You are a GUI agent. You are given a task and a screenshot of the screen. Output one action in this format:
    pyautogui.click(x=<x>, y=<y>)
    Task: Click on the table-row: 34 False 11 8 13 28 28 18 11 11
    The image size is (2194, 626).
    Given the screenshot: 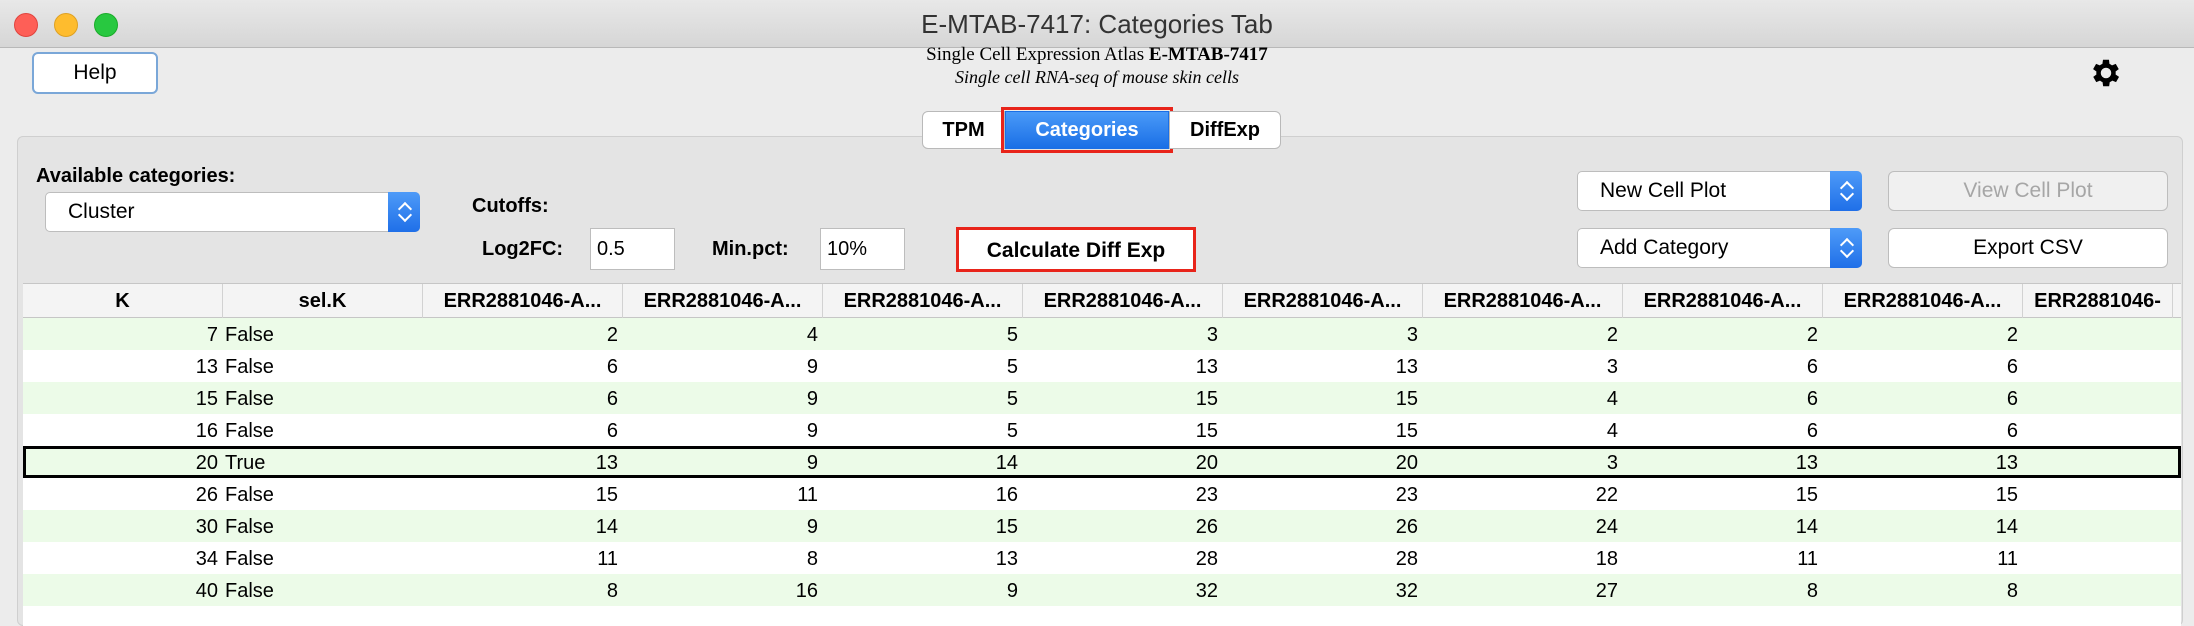 What is the action you would take?
    pyautogui.click(x=1102, y=558)
    